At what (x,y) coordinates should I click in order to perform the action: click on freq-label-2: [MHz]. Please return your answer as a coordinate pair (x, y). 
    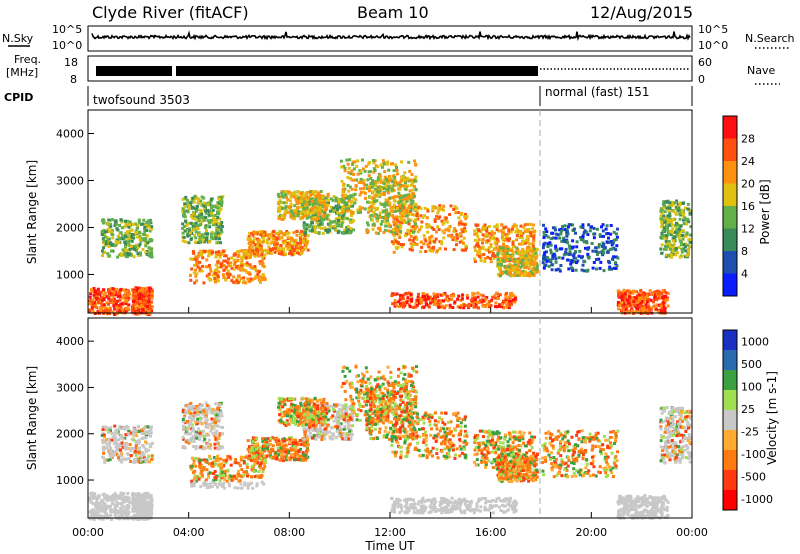
    Looking at the image, I should click on (22, 72).